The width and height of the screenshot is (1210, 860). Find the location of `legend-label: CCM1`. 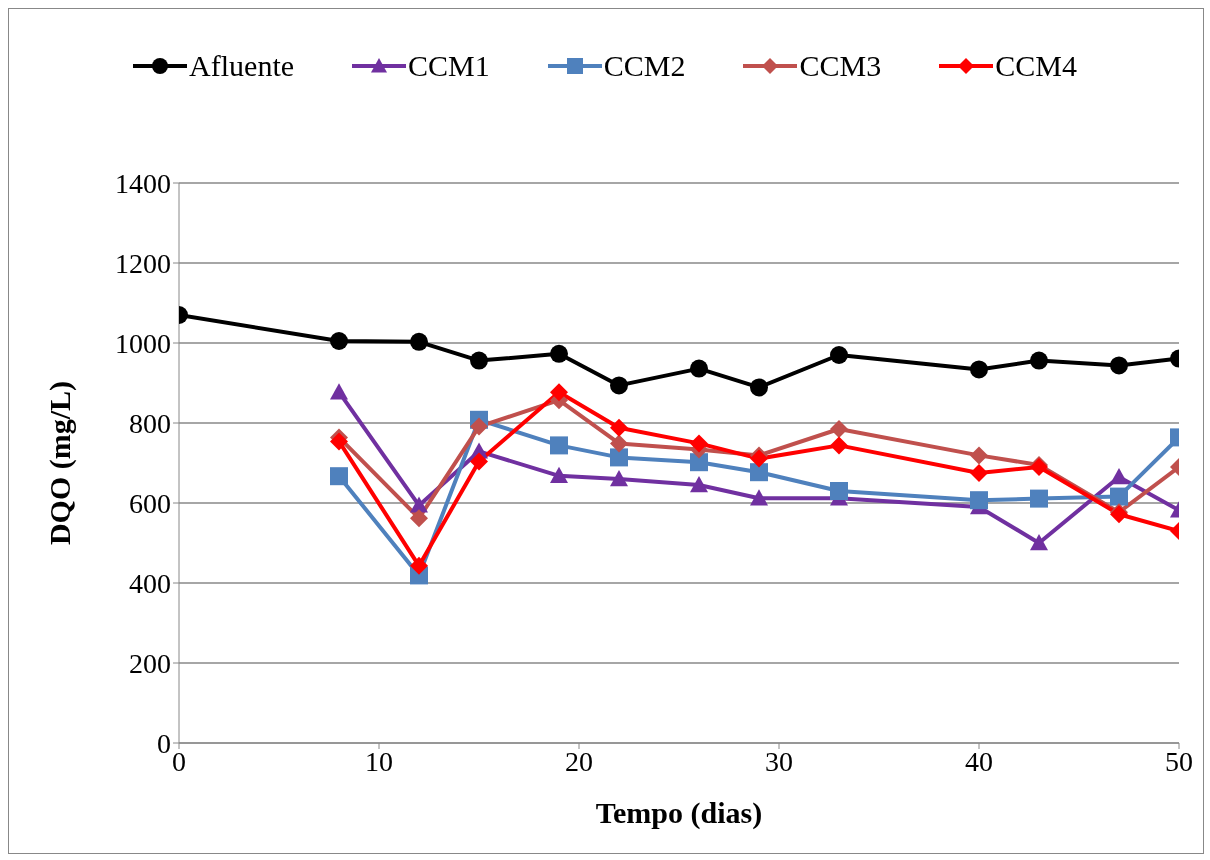

legend-label: CCM1 is located at coordinates (449, 66).